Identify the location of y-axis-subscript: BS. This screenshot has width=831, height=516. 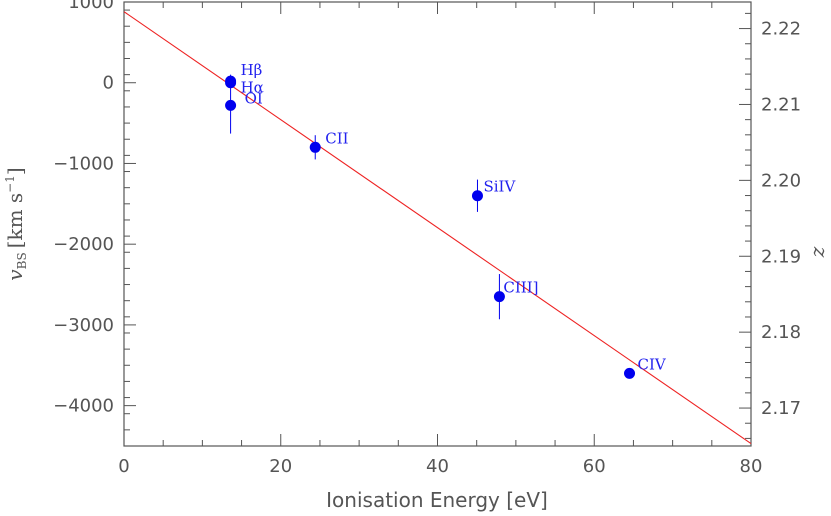
(22, 260).